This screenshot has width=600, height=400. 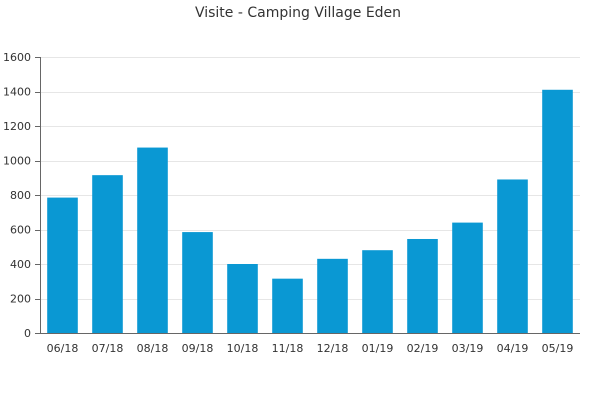 I want to click on x-tick-label: 12/18, so click(x=333, y=348).